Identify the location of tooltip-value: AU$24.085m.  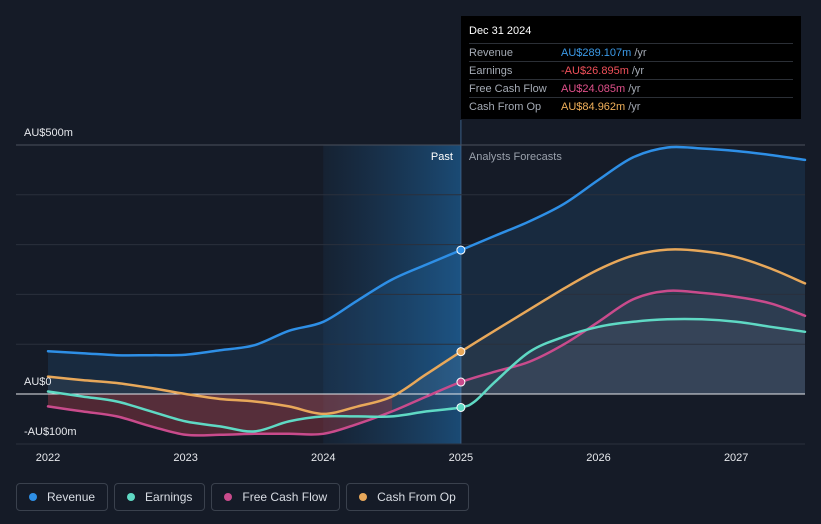
(593, 88).